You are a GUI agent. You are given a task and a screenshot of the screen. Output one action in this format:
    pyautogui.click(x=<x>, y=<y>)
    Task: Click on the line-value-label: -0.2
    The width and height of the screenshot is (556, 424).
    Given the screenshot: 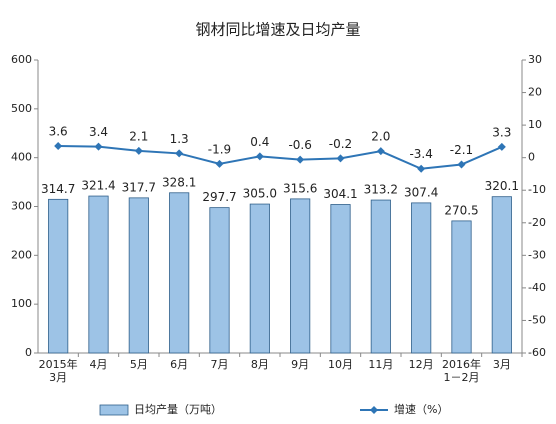 What is the action you would take?
    pyautogui.click(x=340, y=144)
    